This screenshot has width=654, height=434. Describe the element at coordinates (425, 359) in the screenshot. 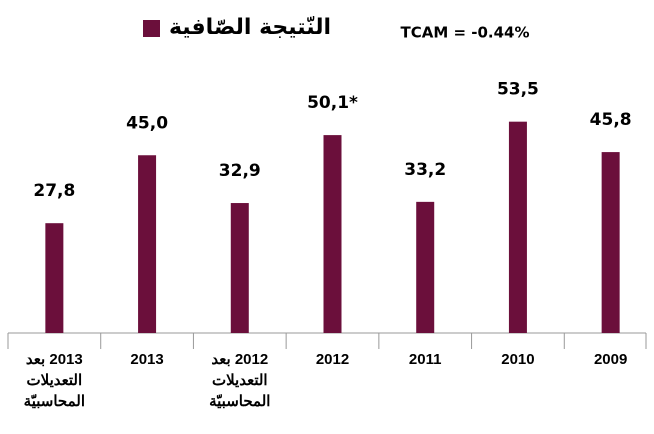

I see `x-tick-label: 2011` at that location.